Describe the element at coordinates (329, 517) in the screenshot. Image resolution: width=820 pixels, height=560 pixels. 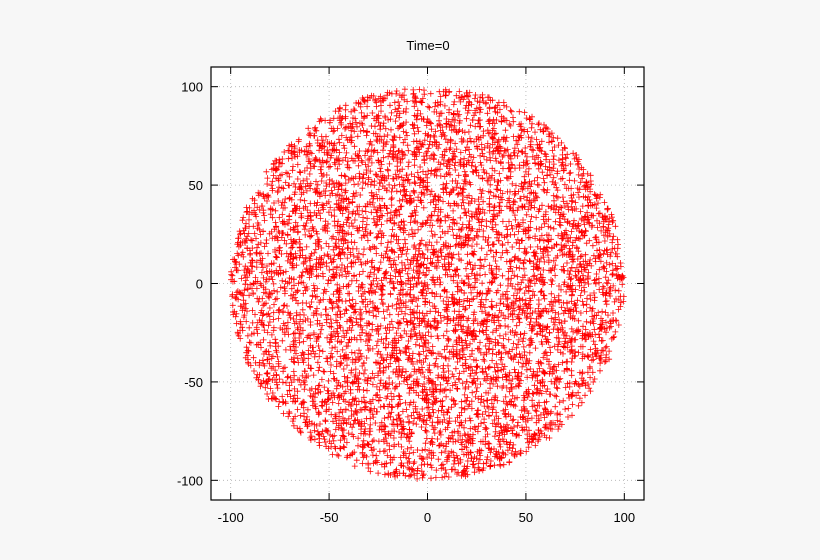
I see `x-tick-label: -50` at that location.